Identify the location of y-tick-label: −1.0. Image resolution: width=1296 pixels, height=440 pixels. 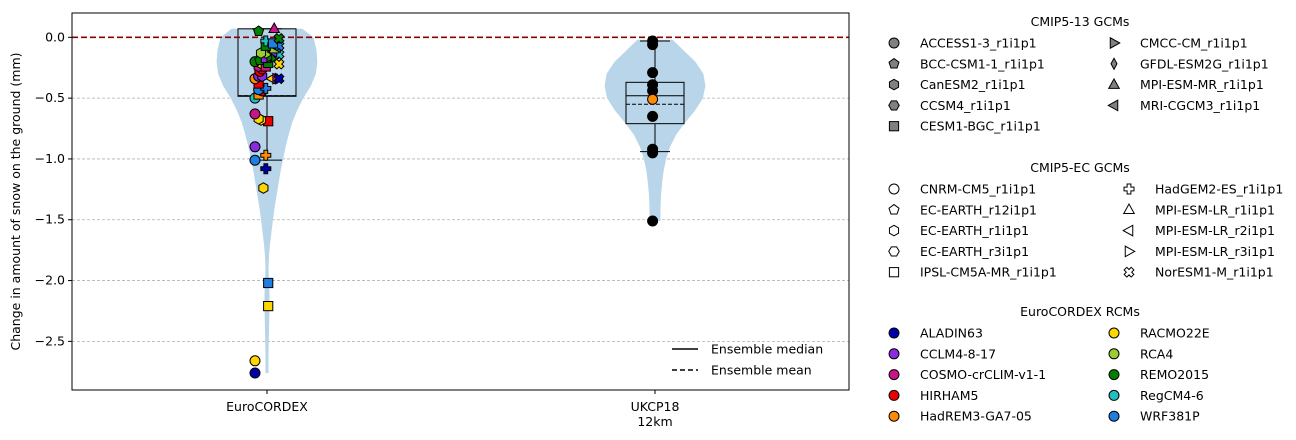
(50, 158).